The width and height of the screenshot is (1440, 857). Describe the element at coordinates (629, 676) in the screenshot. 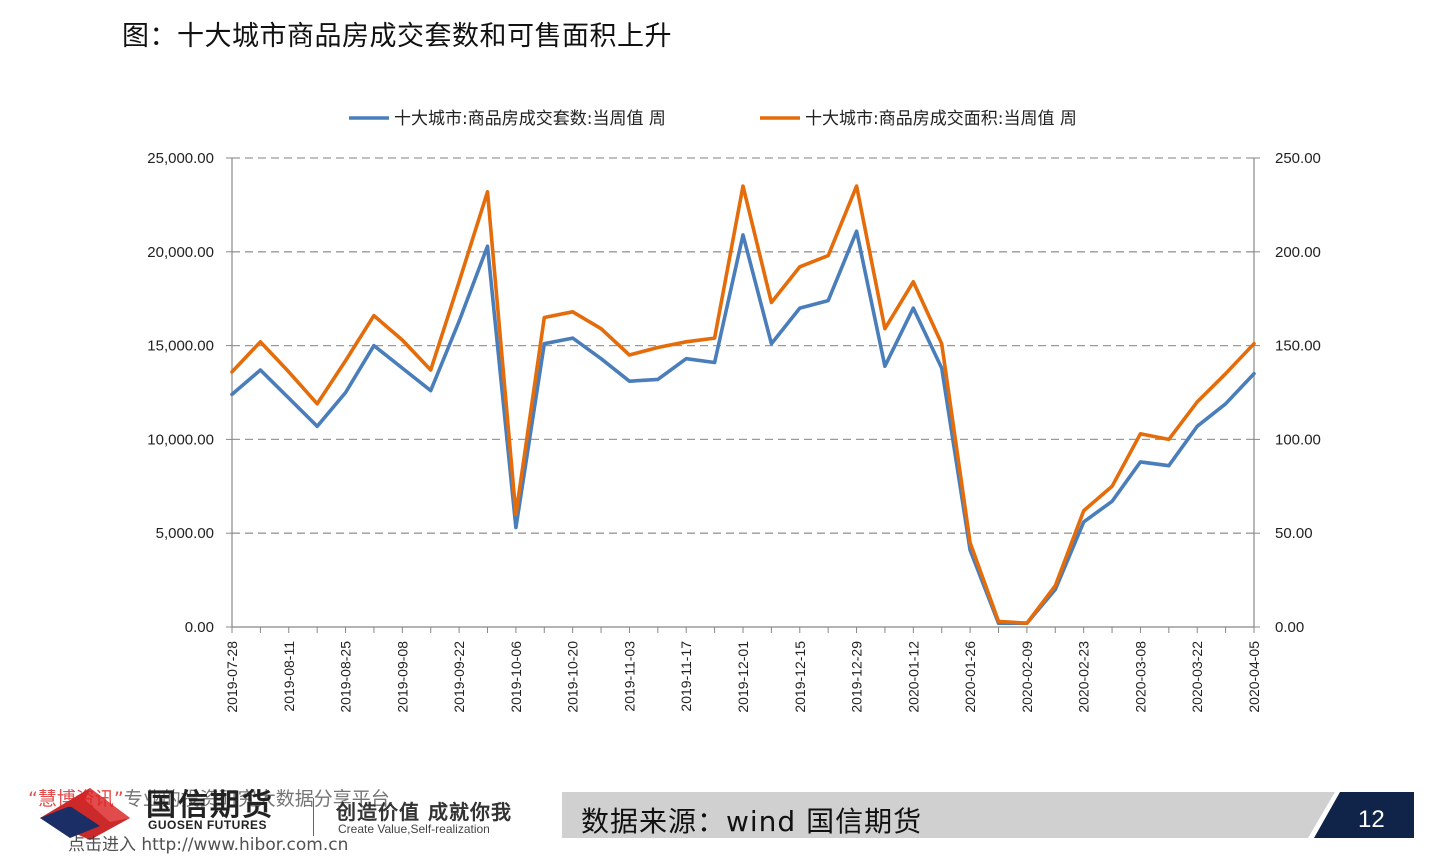

I see `x-tick-label: 2019-11-03` at that location.